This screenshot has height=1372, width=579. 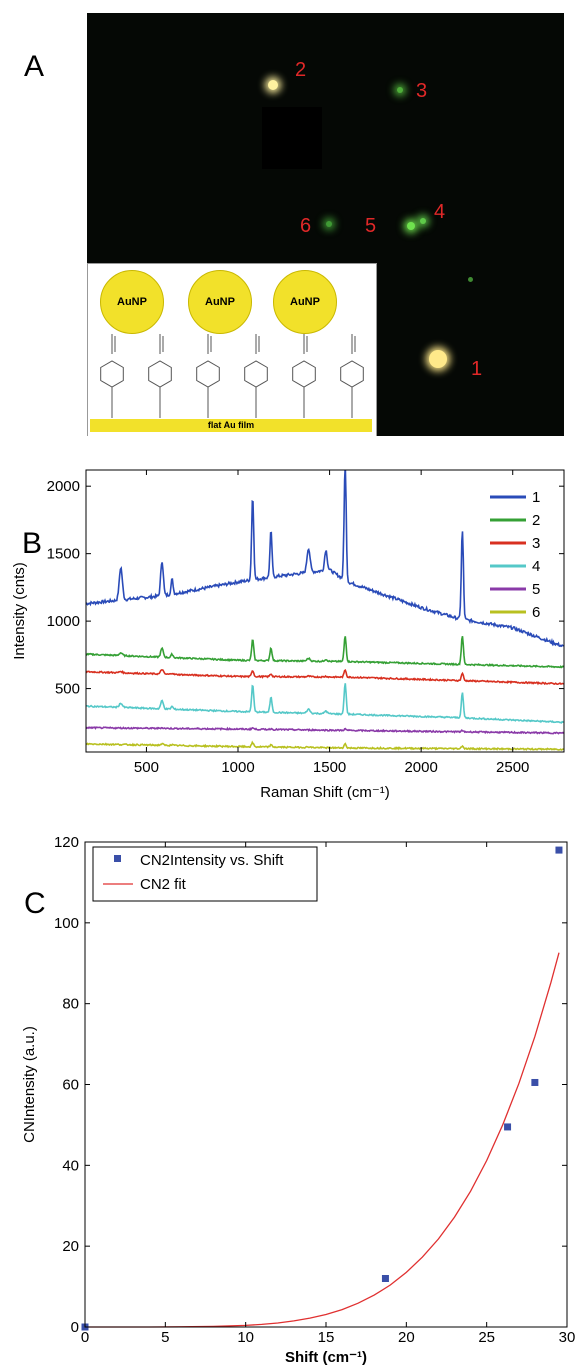 I want to click on faint-spot, so click(x=470, y=279).